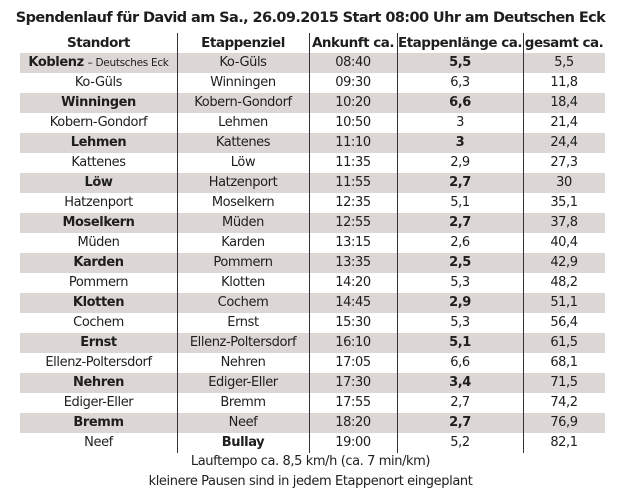  I want to click on standort-subtitle: – Deutsches Eck, so click(128, 63).